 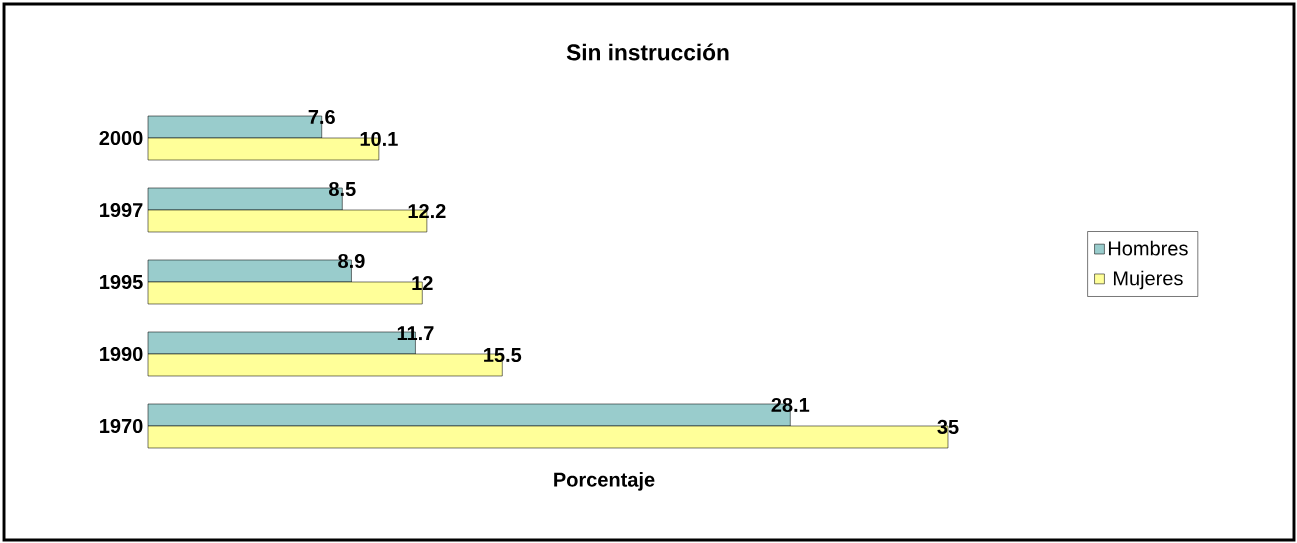 What do you see at coordinates (121, 354) in the screenshot?
I see `y-tick-label: 1990` at bounding box center [121, 354].